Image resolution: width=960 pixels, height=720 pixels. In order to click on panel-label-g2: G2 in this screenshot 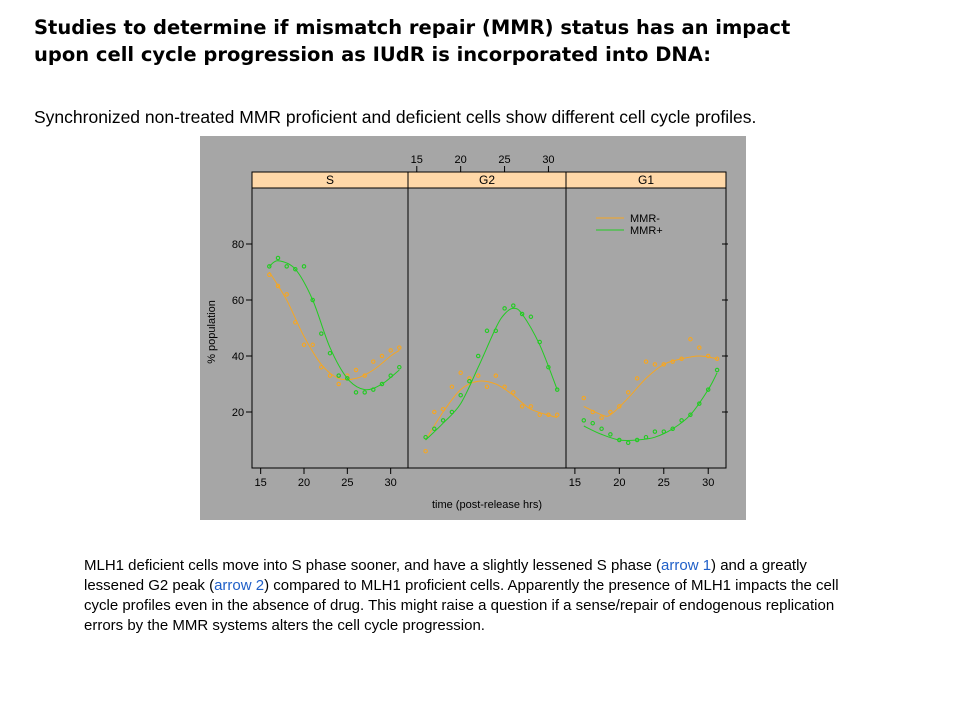, I will do `click(487, 180)`.